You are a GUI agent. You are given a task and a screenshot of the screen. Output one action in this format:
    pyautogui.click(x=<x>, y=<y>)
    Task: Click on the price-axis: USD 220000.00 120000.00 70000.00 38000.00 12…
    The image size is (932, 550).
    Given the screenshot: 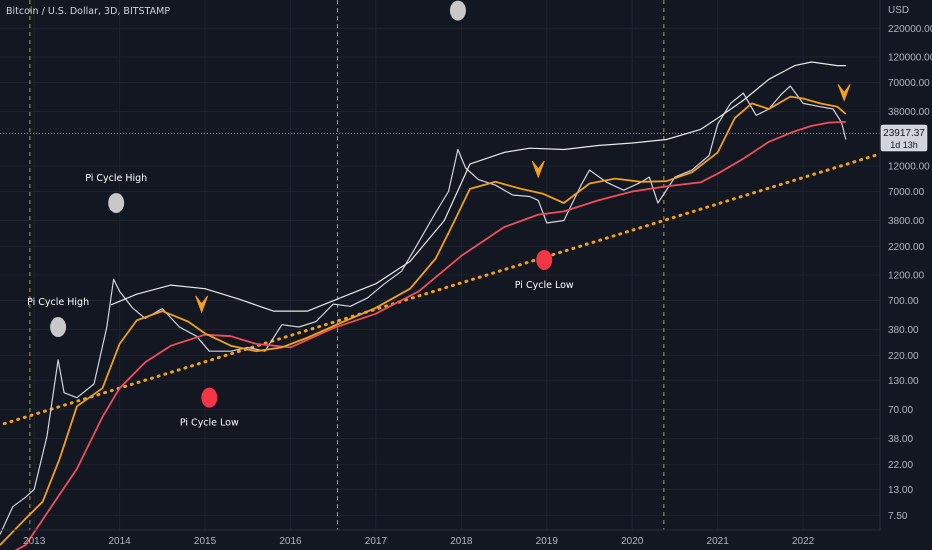 What is the action you would take?
    pyautogui.click(x=905, y=265)
    